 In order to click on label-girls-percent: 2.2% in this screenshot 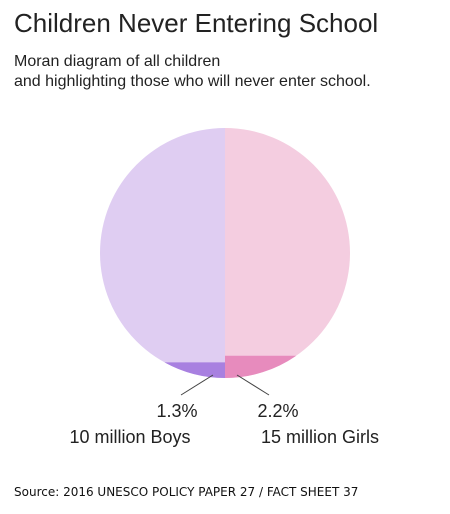, I will do `click(277, 411)`.